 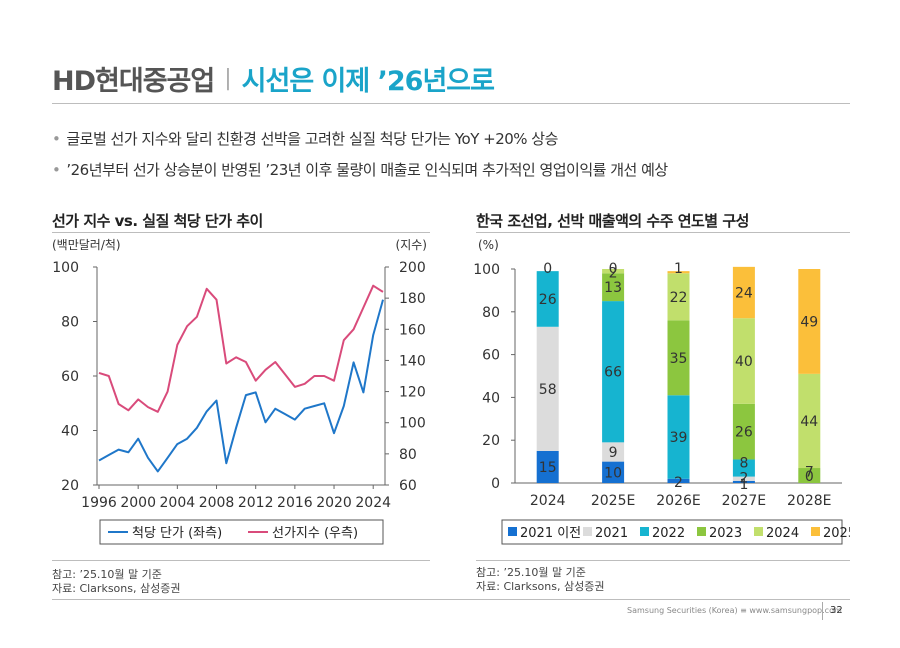 I want to click on legend-label: 선가지수 (우측), so click(x=315, y=533).